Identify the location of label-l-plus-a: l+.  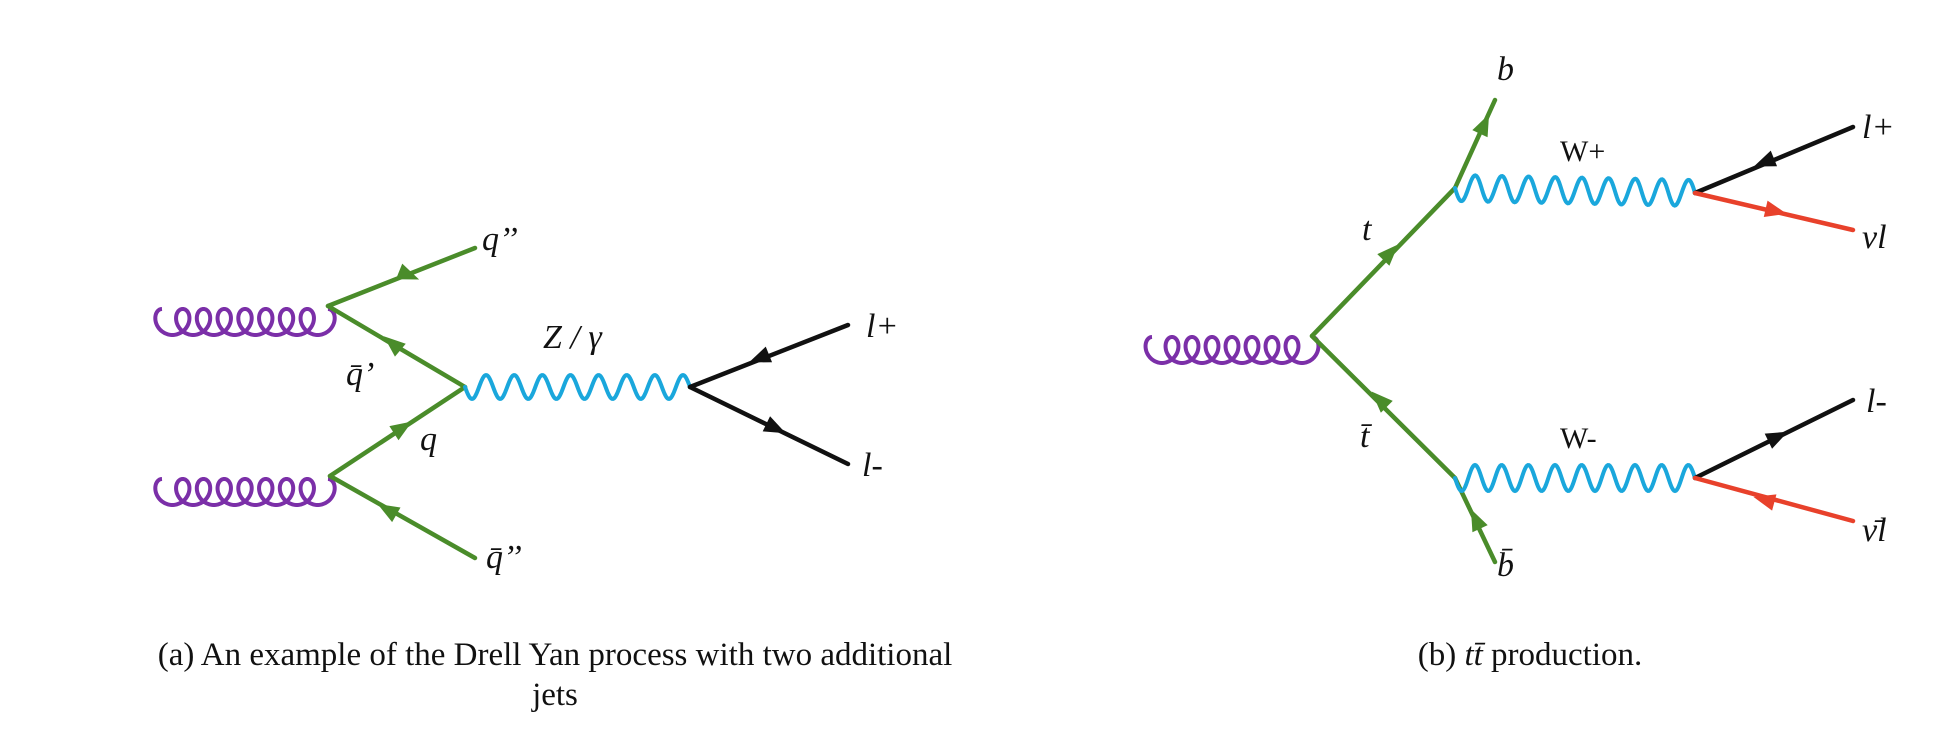
(882, 326).